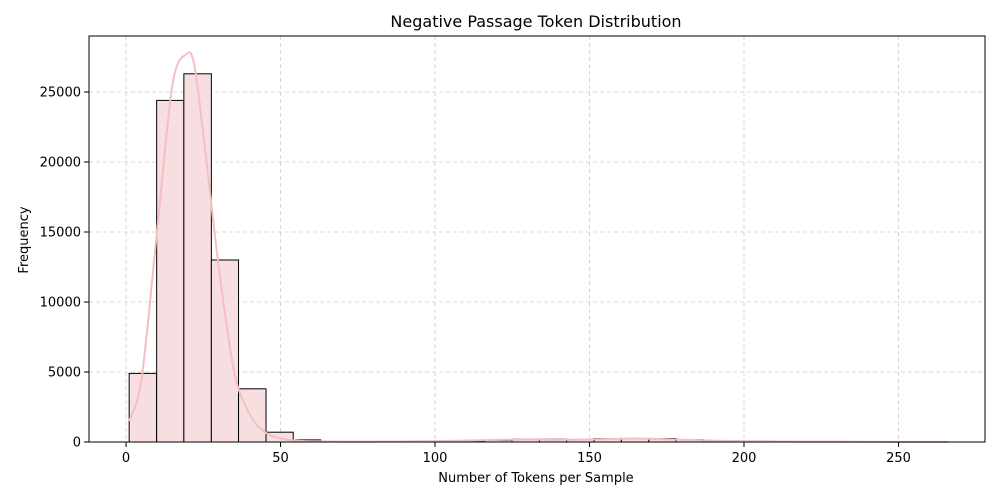 The image size is (1000, 500). I want to click on y-tick-label: 25000, so click(60, 93).